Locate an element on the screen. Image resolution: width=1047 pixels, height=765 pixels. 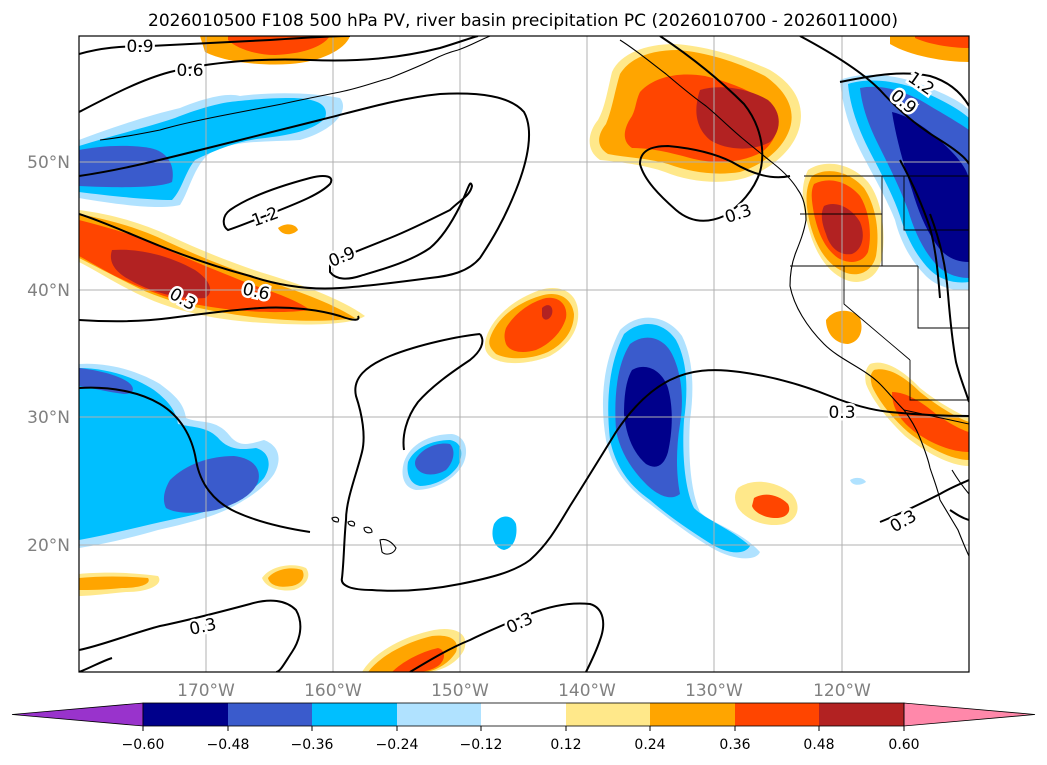
field-pos-topright-core is located at coordinates (942, 42).